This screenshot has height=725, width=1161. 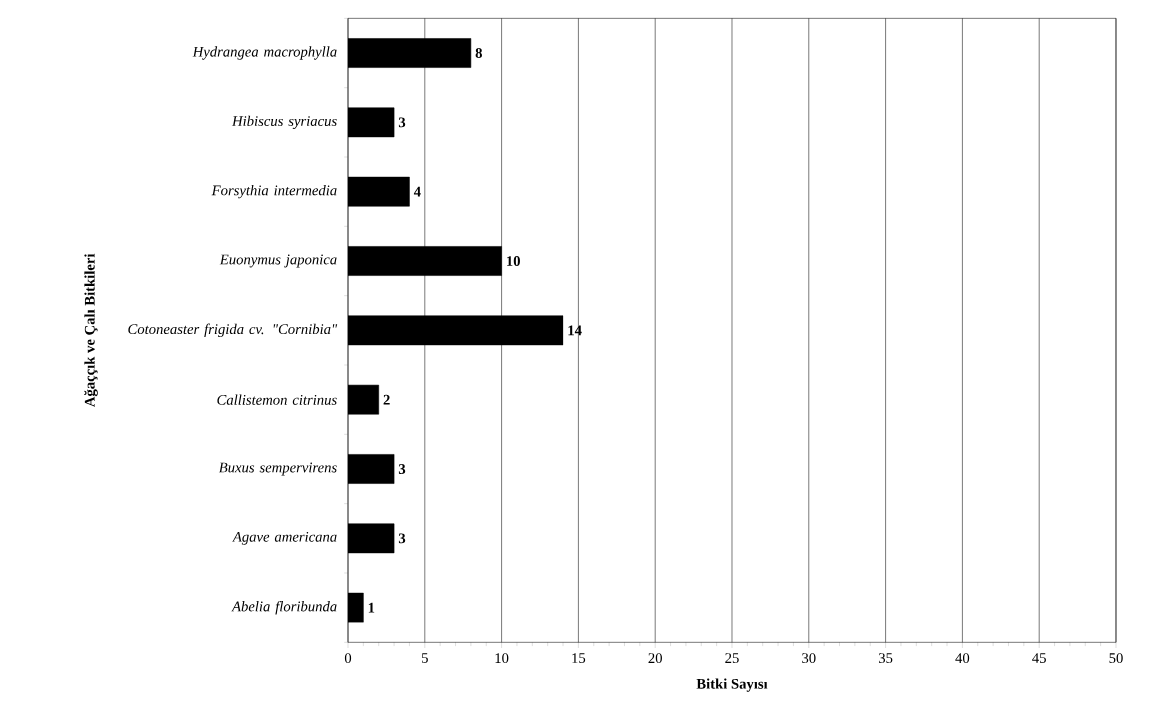 I want to click on x-tick-label: 40, so click(x=962, y=658).